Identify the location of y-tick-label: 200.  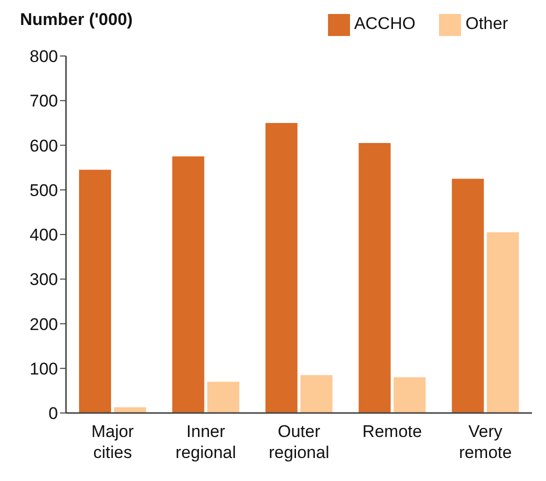
(44, 324).